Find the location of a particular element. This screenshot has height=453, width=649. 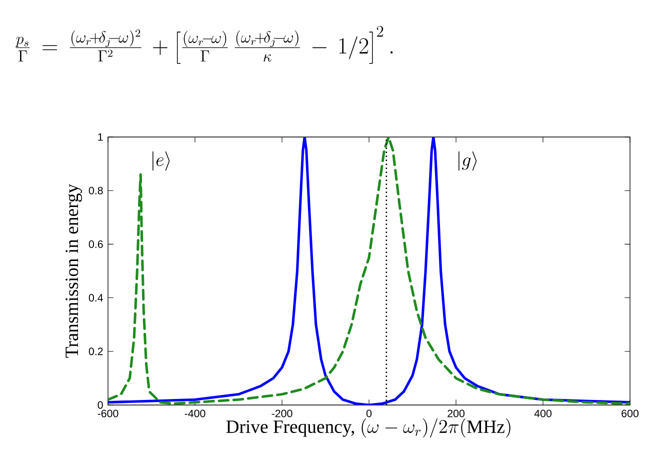

y-tick-label: 0 is located at coordinates (100, 405).